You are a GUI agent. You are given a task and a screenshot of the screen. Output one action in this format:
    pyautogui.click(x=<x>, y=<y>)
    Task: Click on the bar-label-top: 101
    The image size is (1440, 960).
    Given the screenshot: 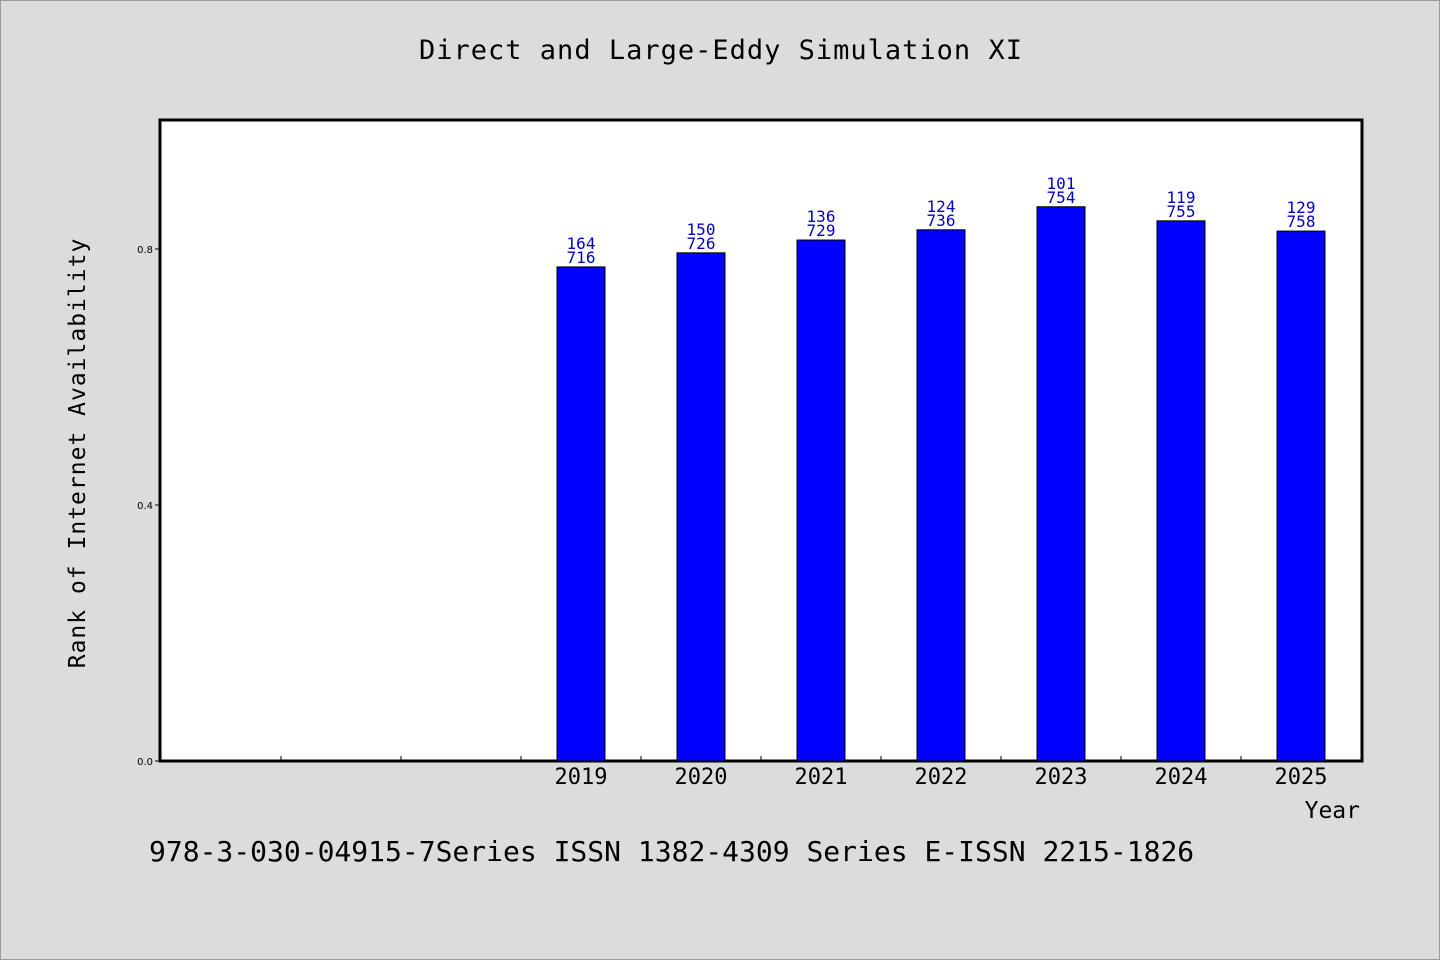 What is the action you would take?
    pyautogui.click(x=1061, y=183)
    